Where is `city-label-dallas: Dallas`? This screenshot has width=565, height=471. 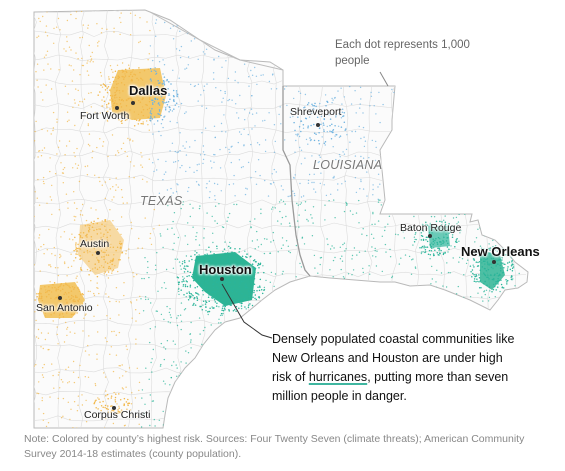 city-label-dallas: Dallas is located at coordinates (148, 90).